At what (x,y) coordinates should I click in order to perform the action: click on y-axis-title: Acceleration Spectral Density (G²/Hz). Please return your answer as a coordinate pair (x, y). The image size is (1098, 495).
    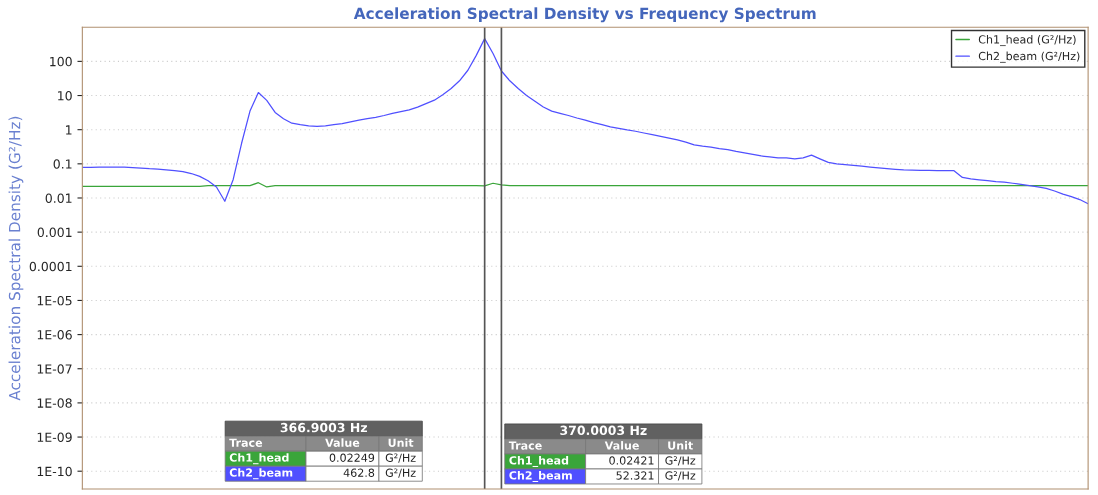
    Looking at the image, I should click on (16, 258).